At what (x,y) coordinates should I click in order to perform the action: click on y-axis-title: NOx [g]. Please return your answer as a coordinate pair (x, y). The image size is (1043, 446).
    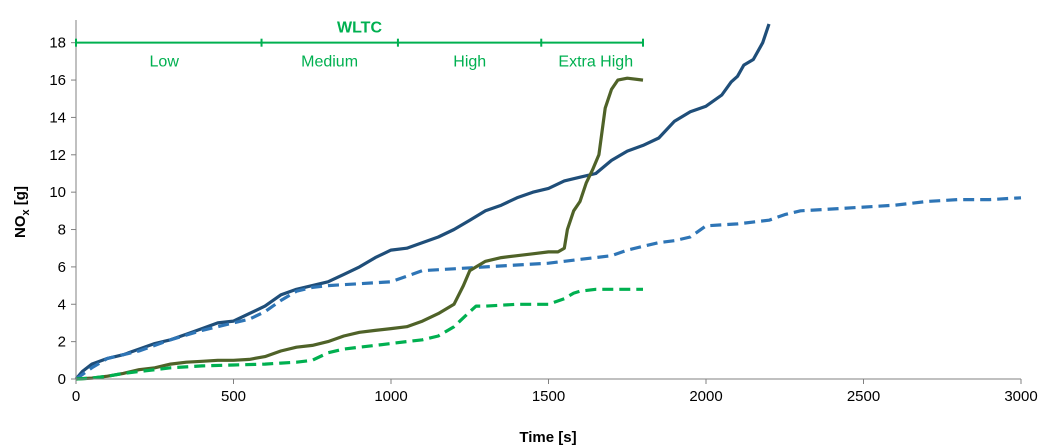
    Looking at the image, I should click on (22, 212).